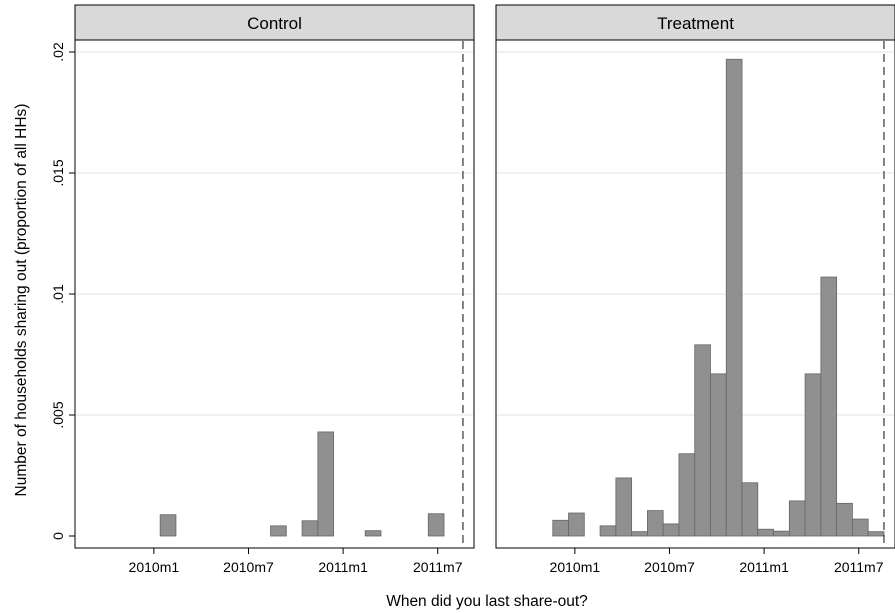 The height and width of the screenshot is (613, 895). What do you see at coordinates (487, 601) in the screenshot?
I see `x-axis-title: When did you last share-out?` at bounding box center [487, 601].